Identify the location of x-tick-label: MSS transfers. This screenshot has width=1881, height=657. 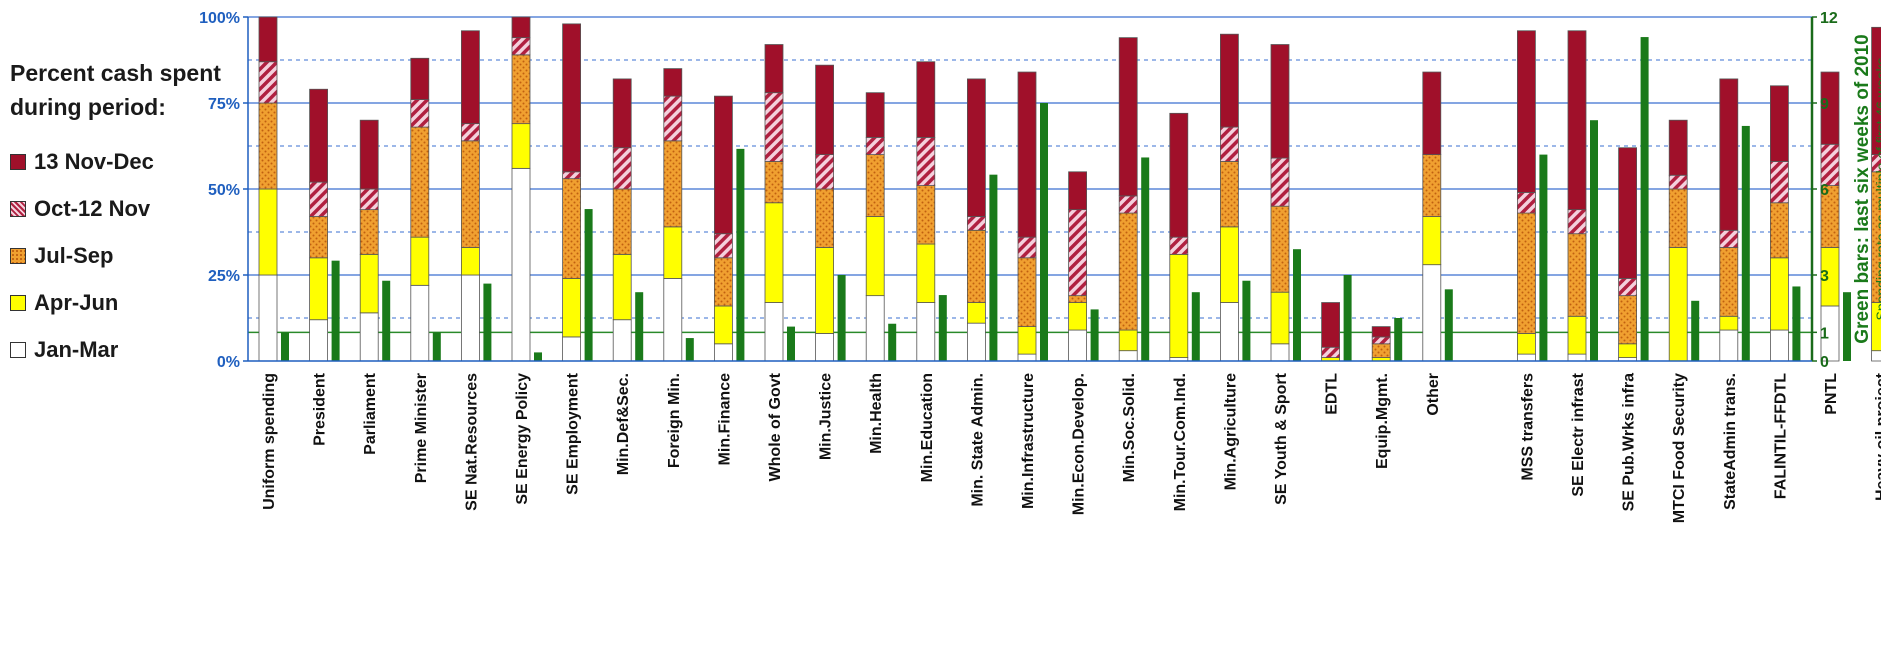
(1527, 427).